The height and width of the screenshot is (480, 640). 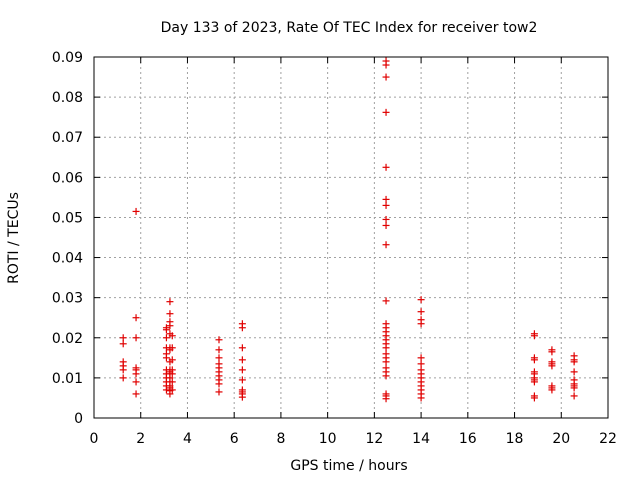 I want to click on x-tick-label: 22, so click(x=608, y=439).